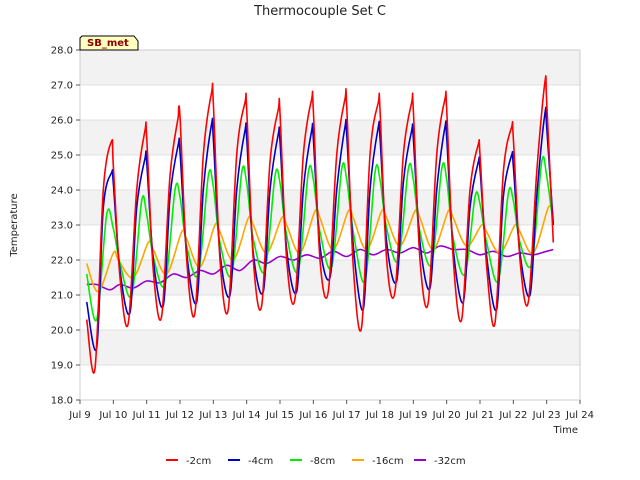  What do you see at coordinates (388, 461) in the screenshot?
I see `legend-label: -16cm` at bounding box center [388, 461].